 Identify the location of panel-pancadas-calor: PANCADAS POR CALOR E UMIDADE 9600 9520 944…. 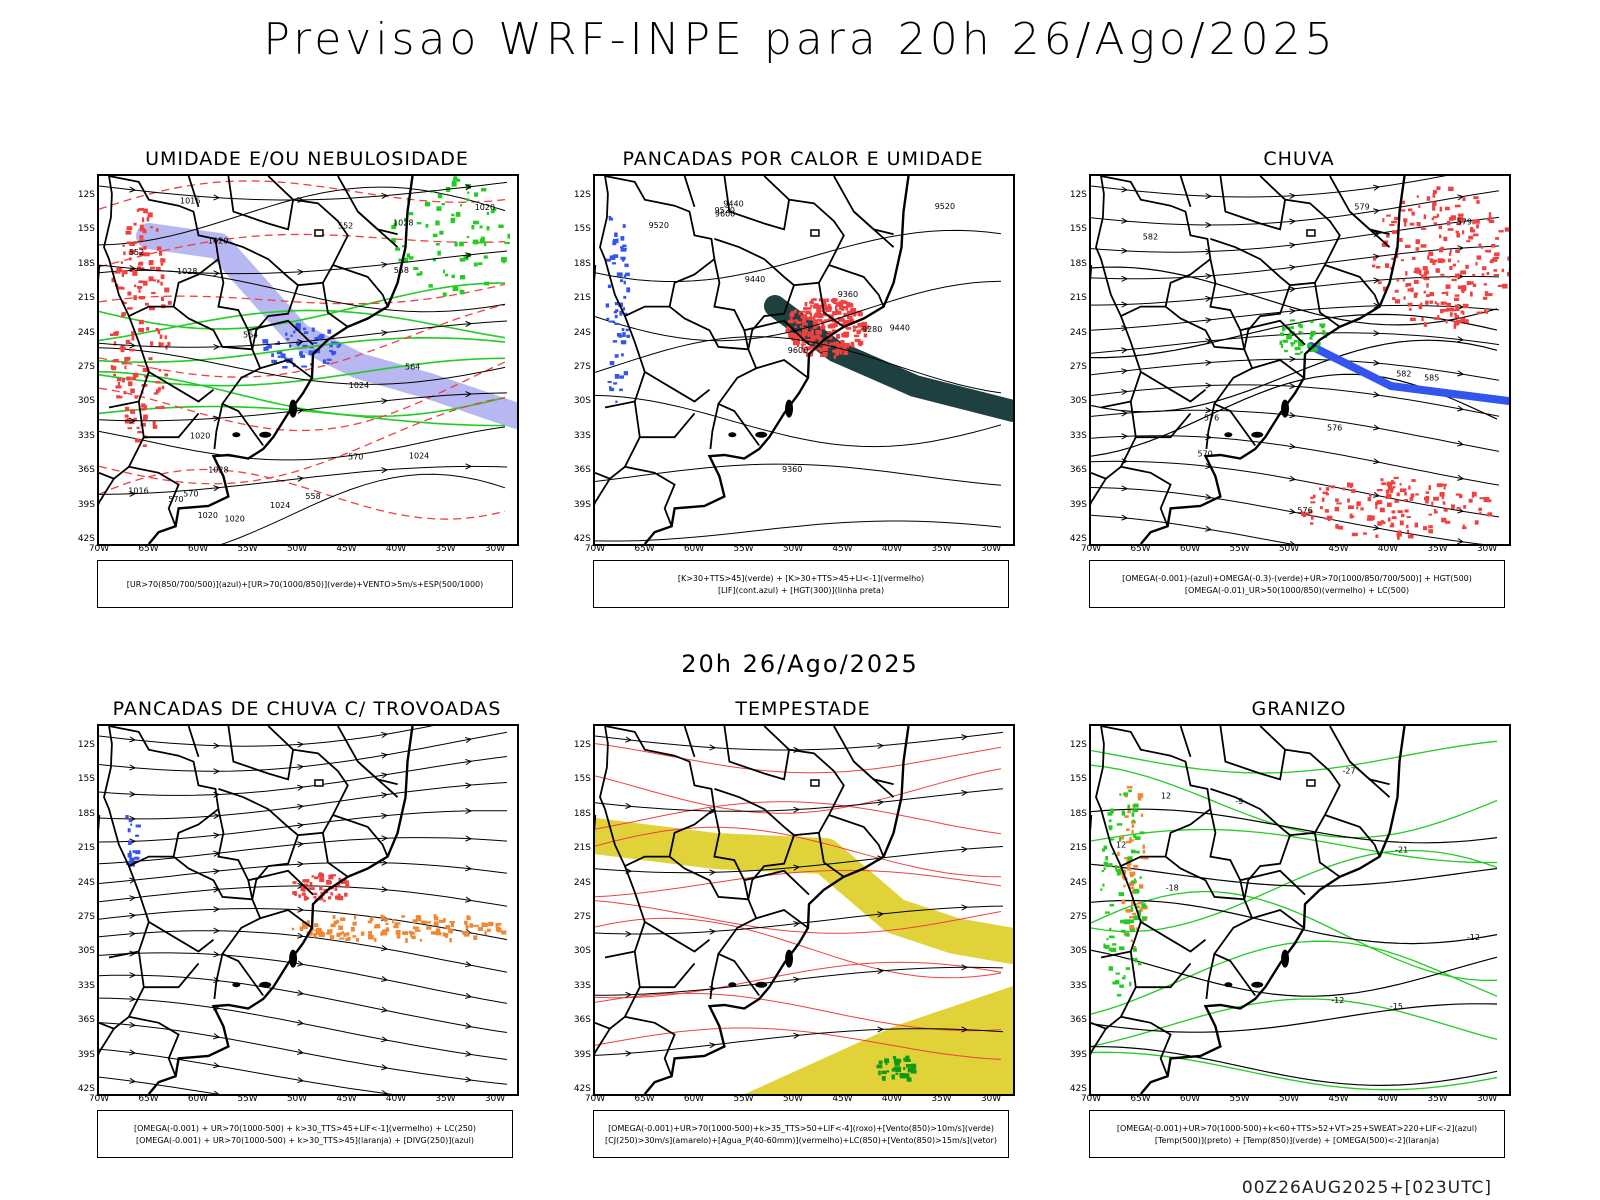
(794, 378).